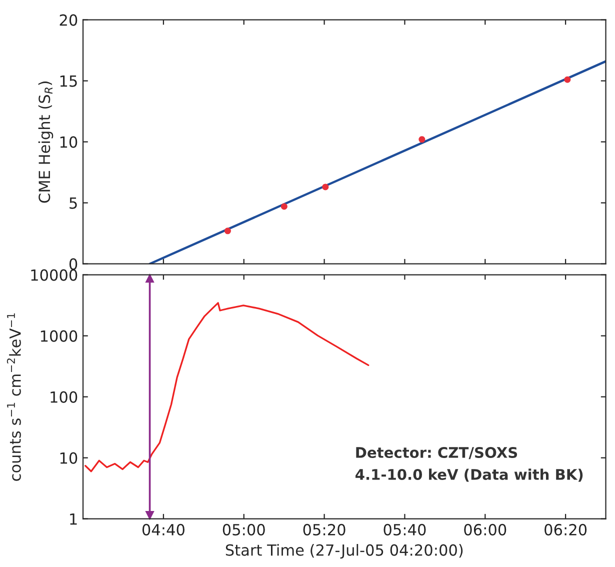  What do you see at coordinates (485, 530) in the screenshot?
I see `x-tick-label: 06:00` at bounding box center [485, 530].